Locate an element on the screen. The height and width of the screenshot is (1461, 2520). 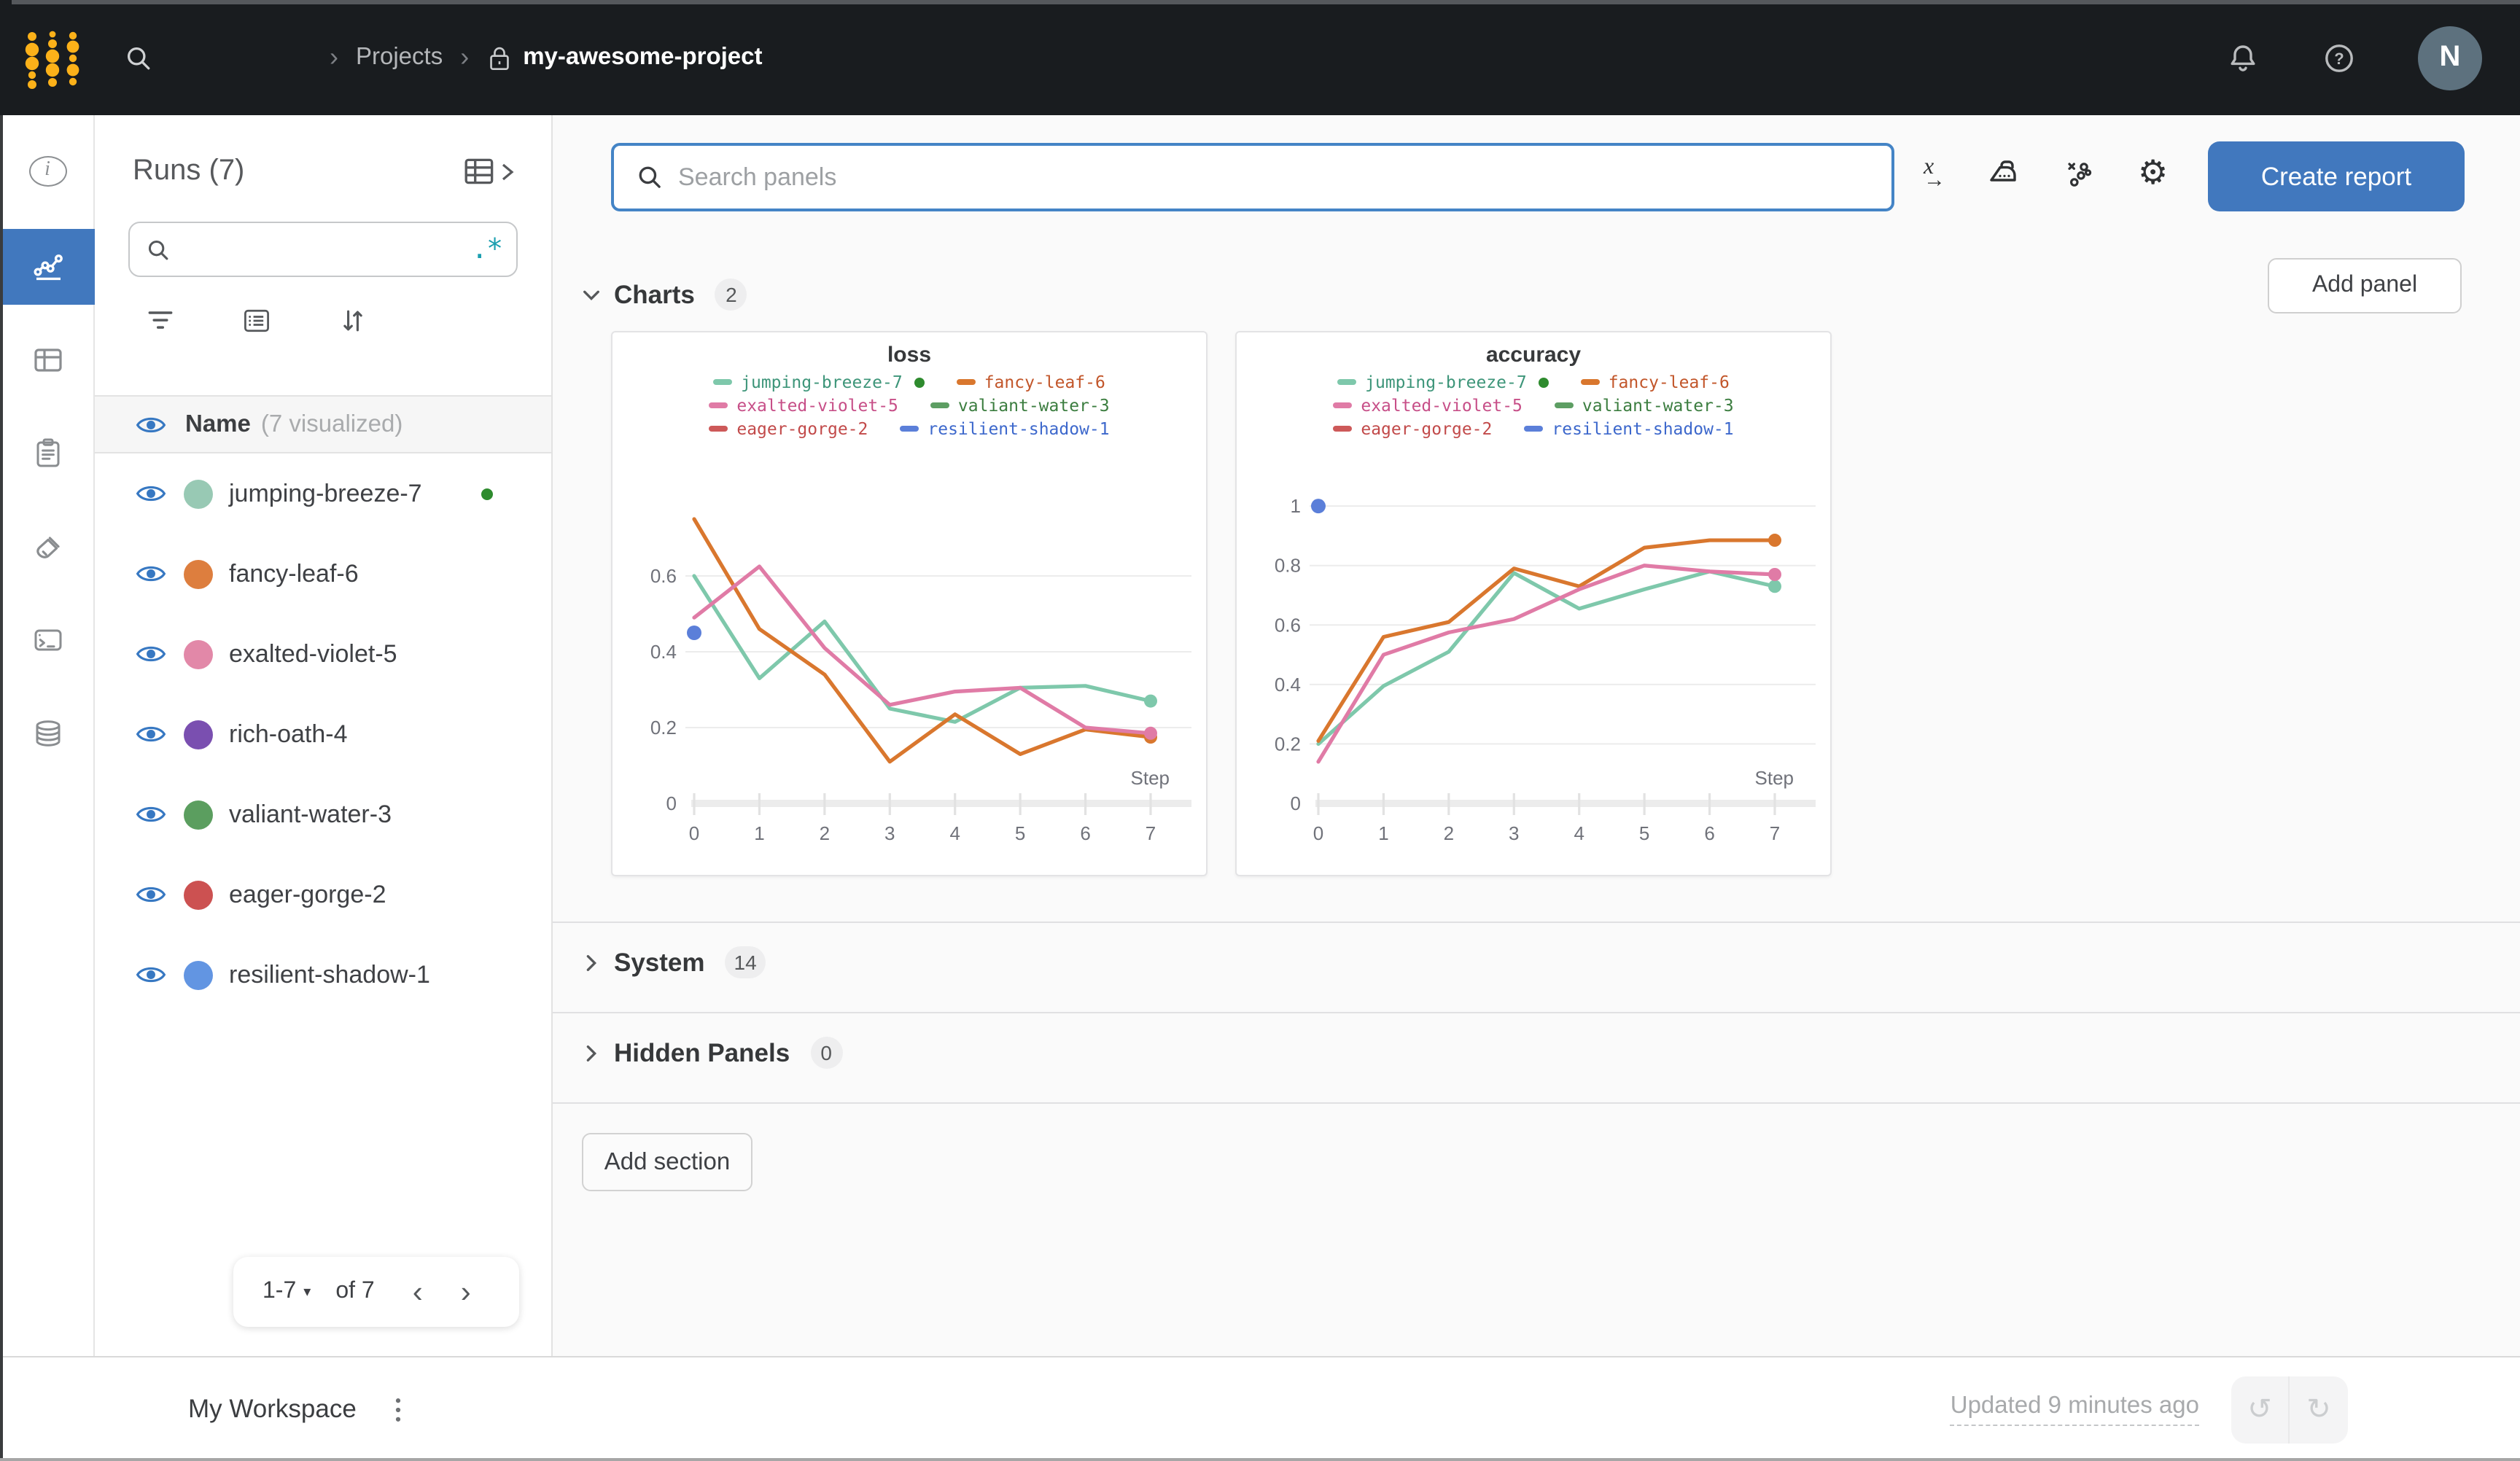
run-row: rich-oath-4 is located at coordinates (323, 734).